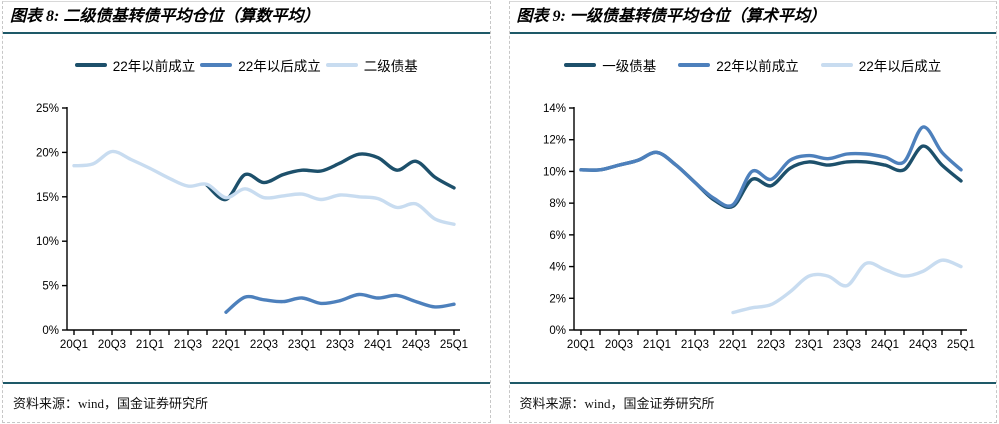 The width and height of the screenshot is (999, 424). Describe the element at coordinates (557, 299) in the screenshot. I see `y-tick-label: 2%` at that location.